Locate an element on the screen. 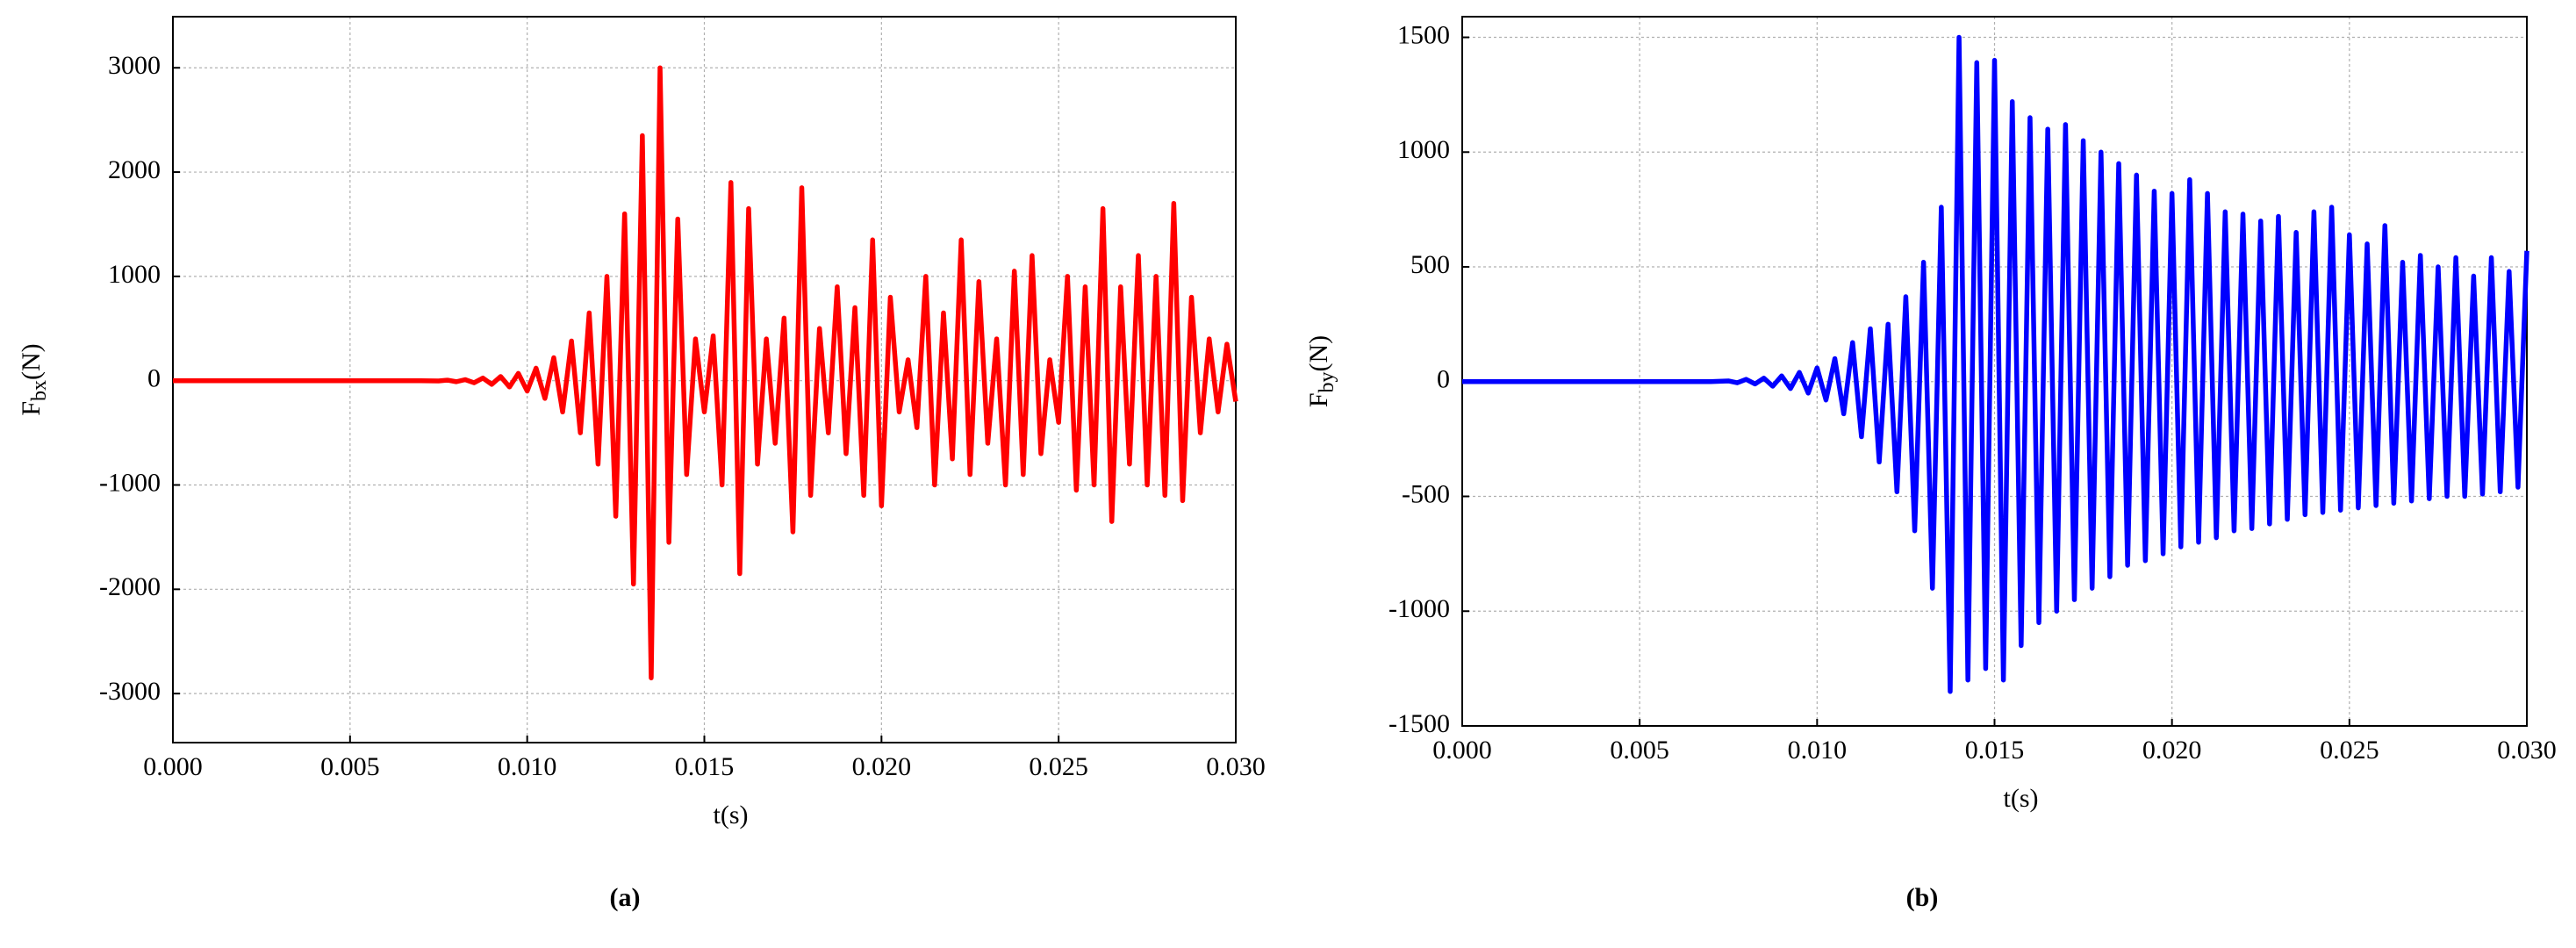  panel-label: (b) is located at coordinates (1923, 897).